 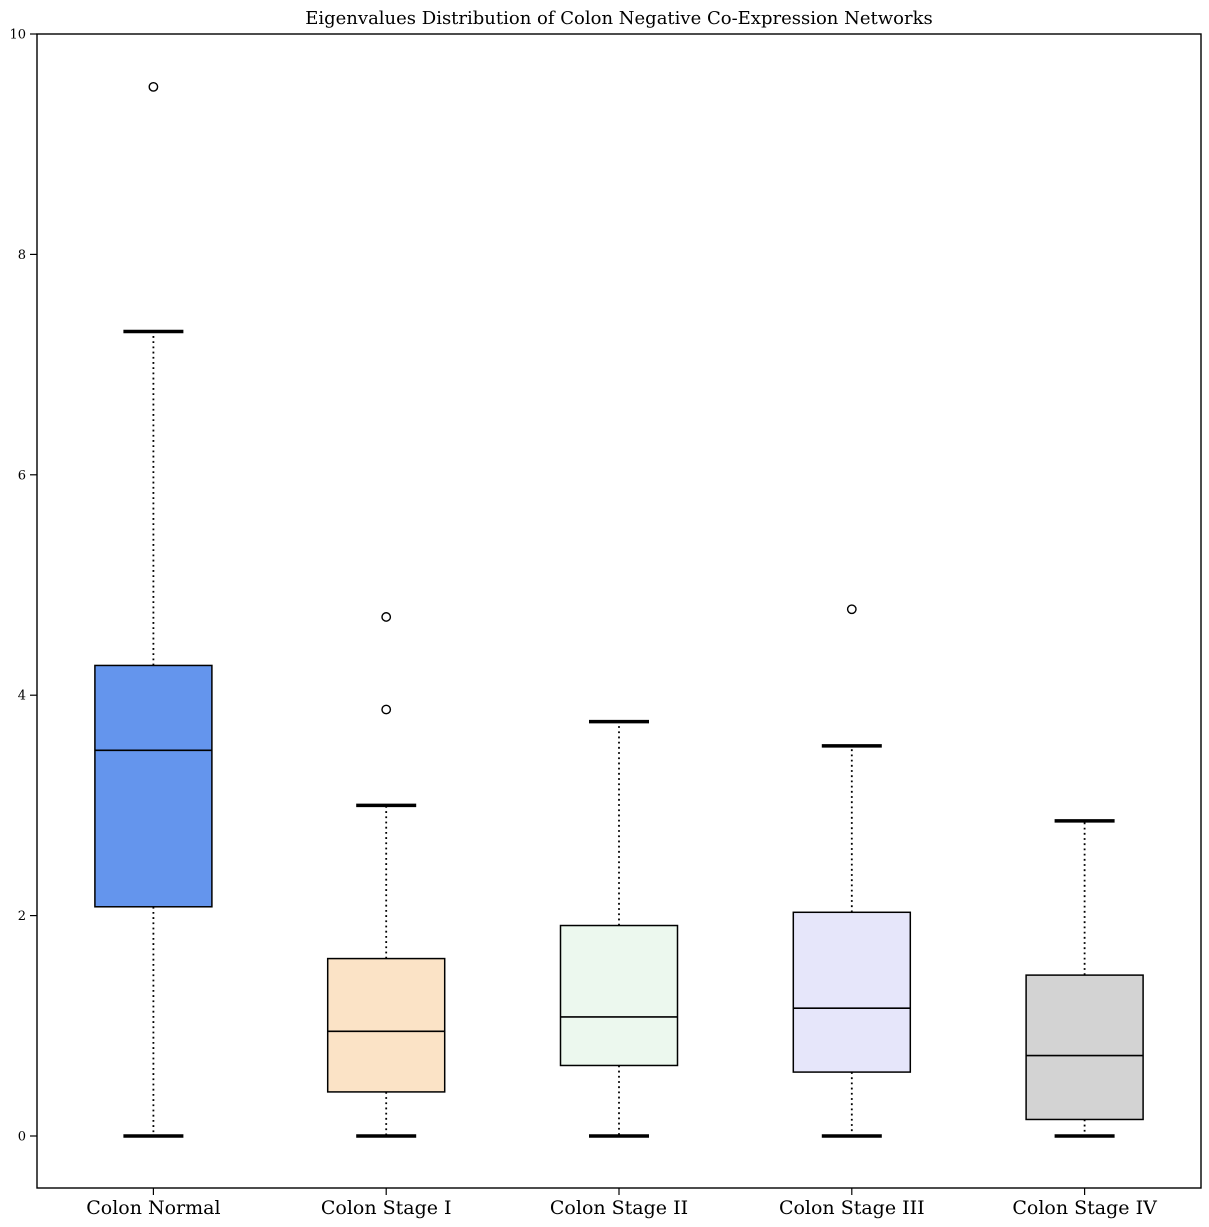 I want to click on y-tick-label: 0, so click(x=22, y=1137).